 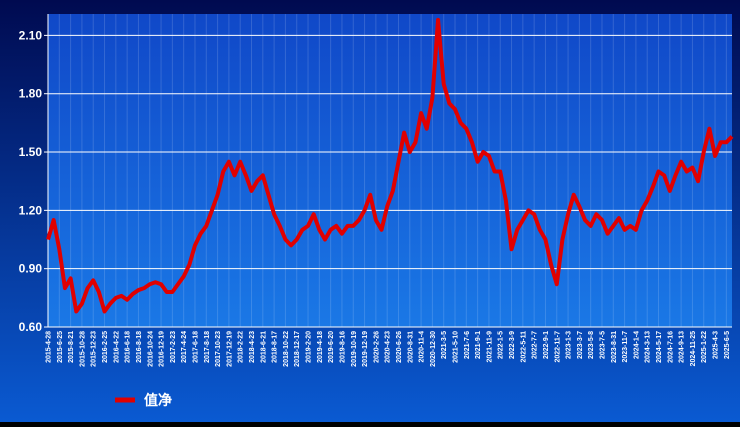 I want to click on x-tick-label: 2021-7-6, so click(x=467, y=345).